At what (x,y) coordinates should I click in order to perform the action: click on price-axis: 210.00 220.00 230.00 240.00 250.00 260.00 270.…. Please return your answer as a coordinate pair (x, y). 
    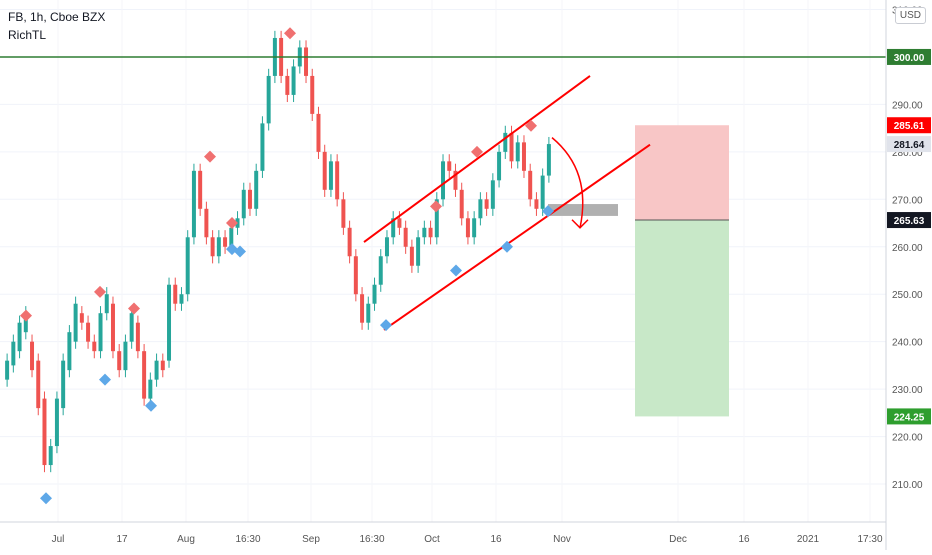
    Looking at the image, I should click on (908, 275).